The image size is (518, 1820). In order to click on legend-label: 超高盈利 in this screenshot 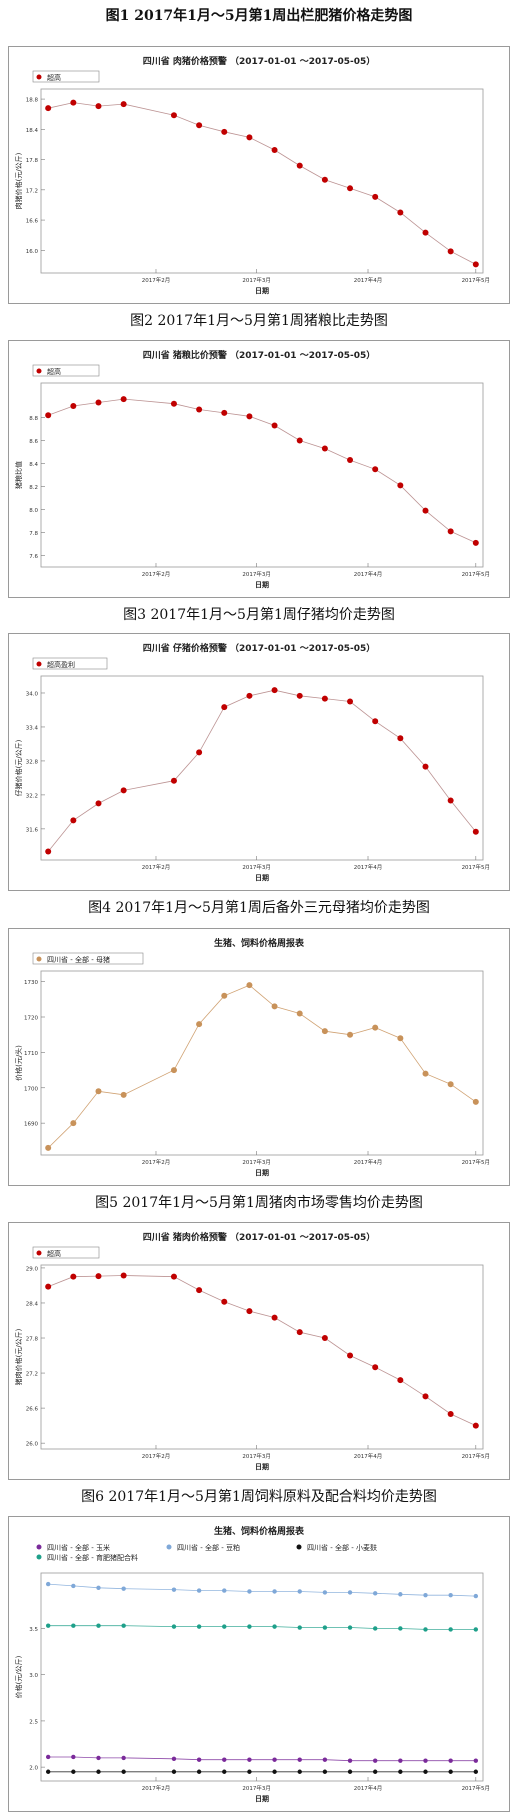, I will do `click(61, 664)`.